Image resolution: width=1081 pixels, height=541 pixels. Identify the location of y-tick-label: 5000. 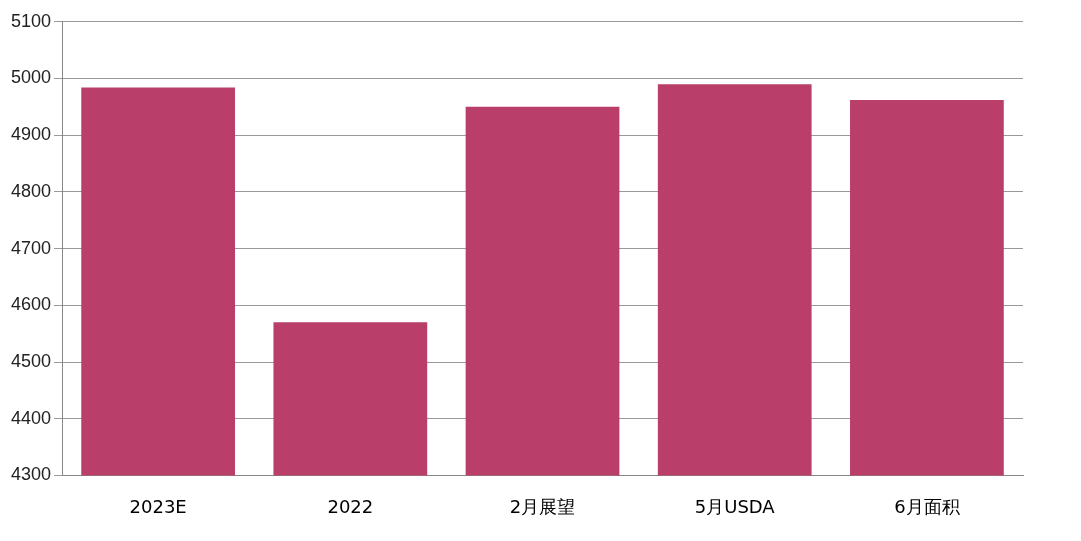
(31, 77).